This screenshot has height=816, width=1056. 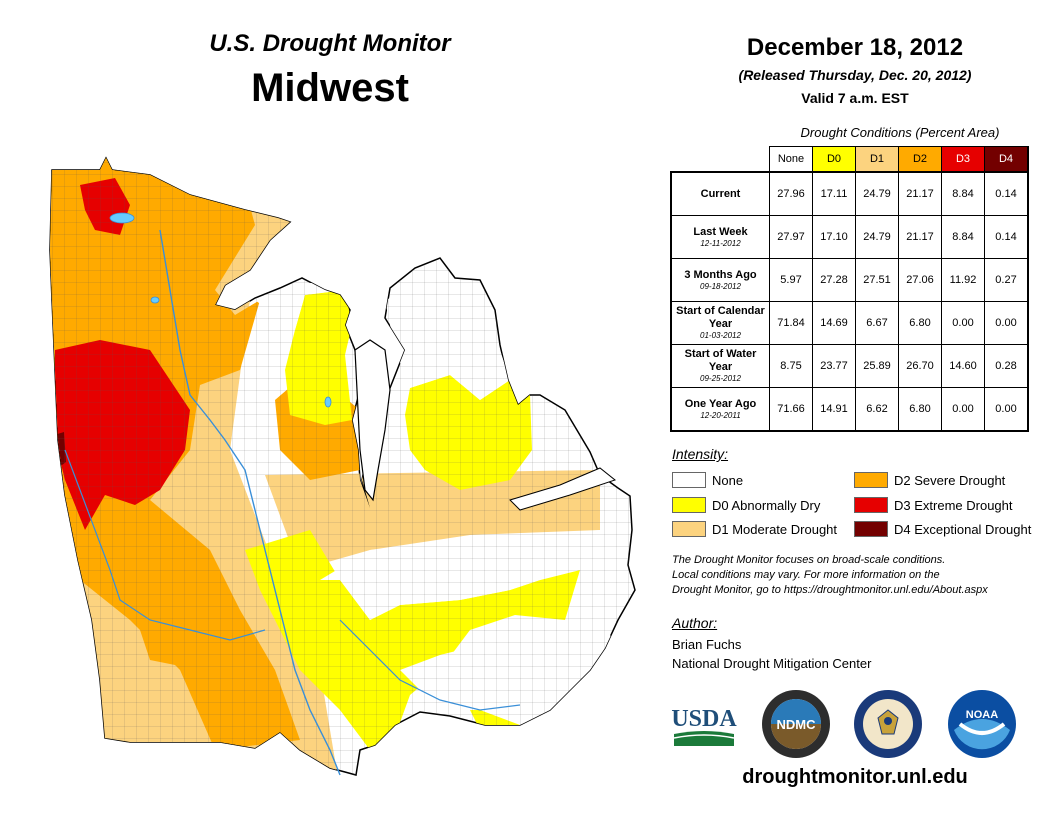 I want to click on table-cell: 23.77, so click(x=834, y=366).